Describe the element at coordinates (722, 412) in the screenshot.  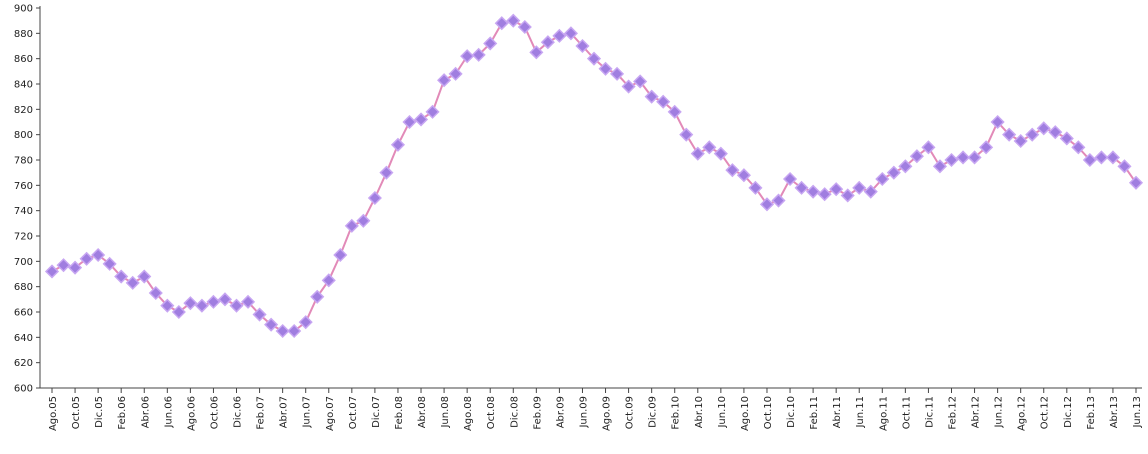
I see `x-tick-label: Jun.10` at that location.